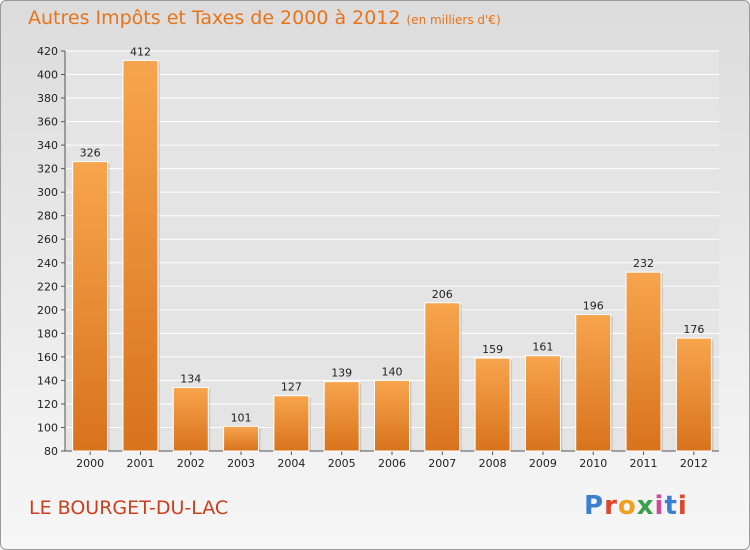 The height and width of the screenshot is (550, 750). Describe the element at coordinates (47, 145) in the screenshot. I see `y-tick-label: 340` at that location.